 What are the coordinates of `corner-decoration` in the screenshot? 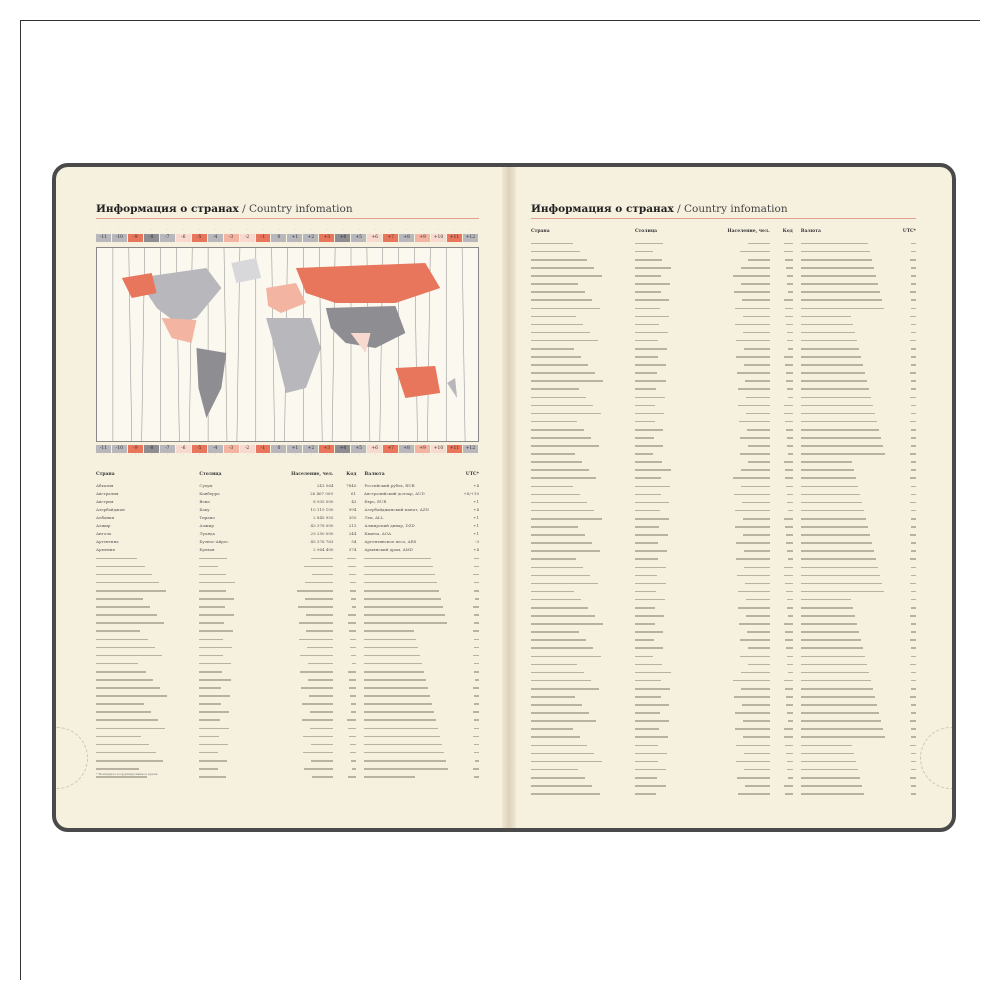 It's located at (936, 758).